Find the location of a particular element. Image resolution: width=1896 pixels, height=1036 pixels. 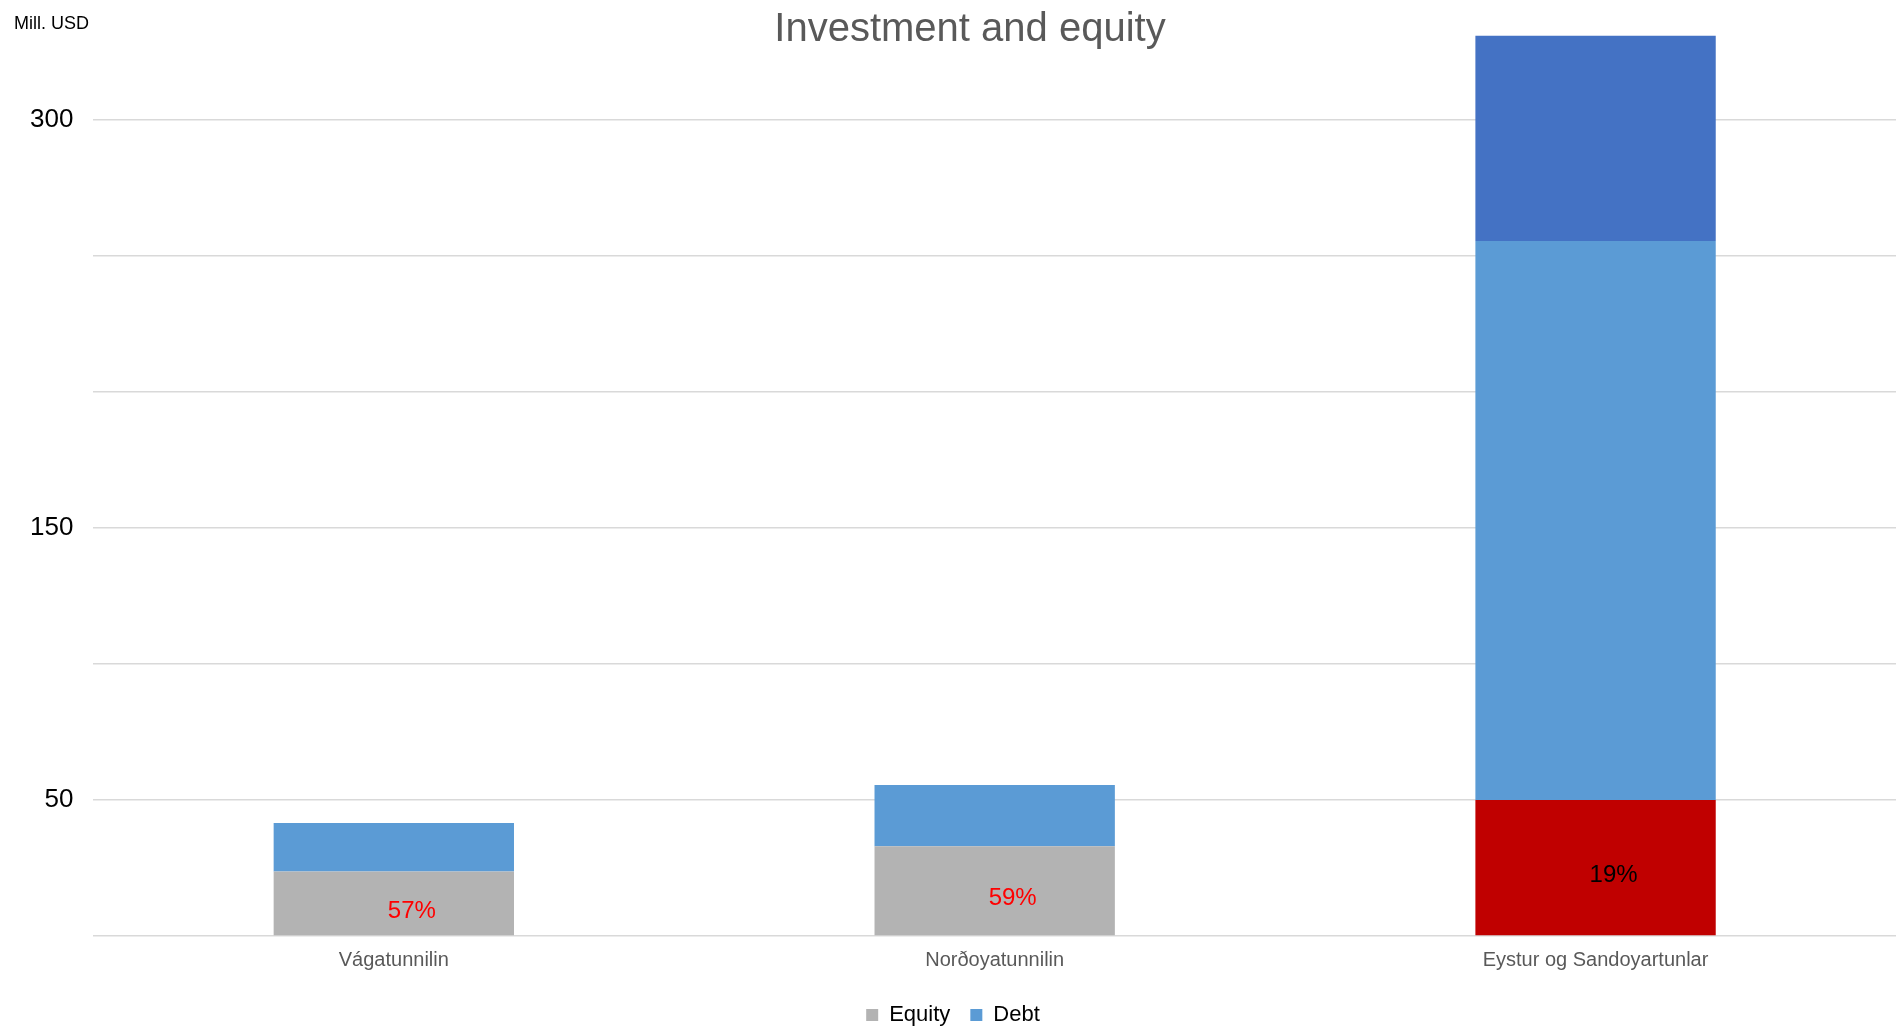

x-tick-label: Eystur og Sandoyartunlar is located at coordinates (1595, 958).